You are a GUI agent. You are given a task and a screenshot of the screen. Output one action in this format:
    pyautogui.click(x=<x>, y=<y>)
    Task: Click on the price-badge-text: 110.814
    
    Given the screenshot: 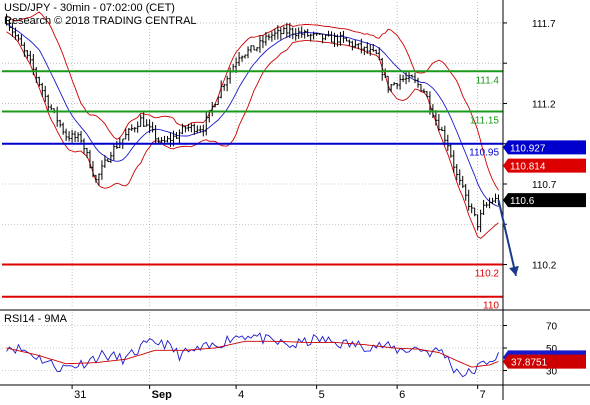 What is the action you would take?
    pyautogui.click(x=528, y=167)
    